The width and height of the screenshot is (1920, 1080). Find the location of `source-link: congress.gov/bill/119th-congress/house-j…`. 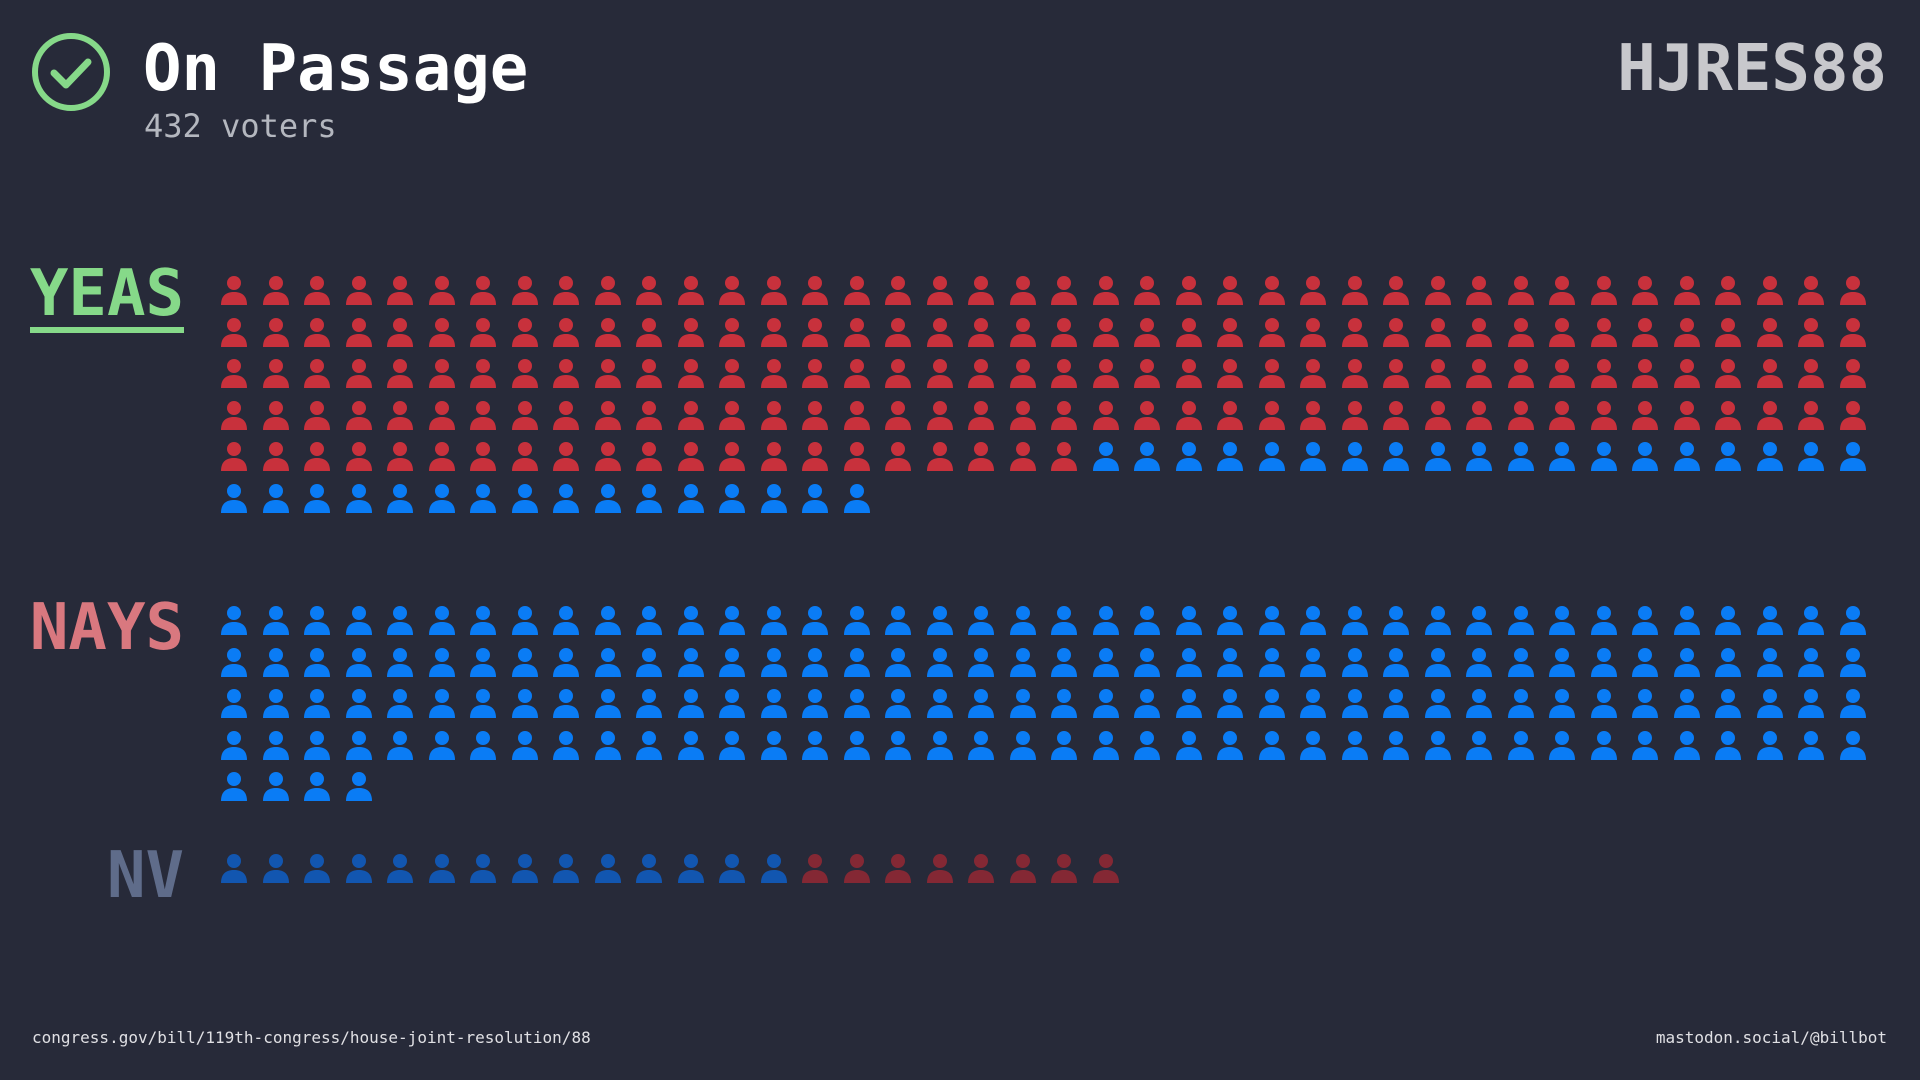

source-link: congress.gov/bill/119th-congress/house-j… is located at coordinates (311, 1037).